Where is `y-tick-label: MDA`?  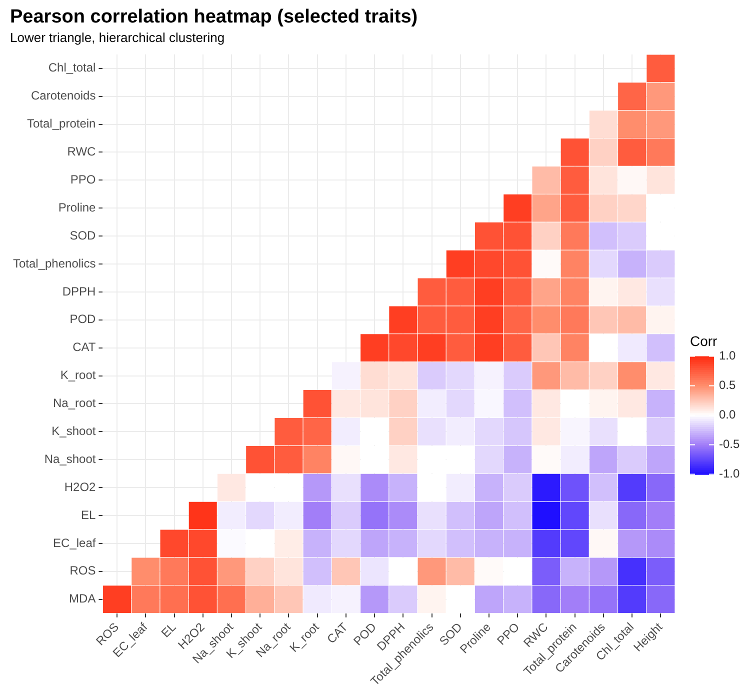 y-tick-label: MDA is located at coordinates (82, 599).